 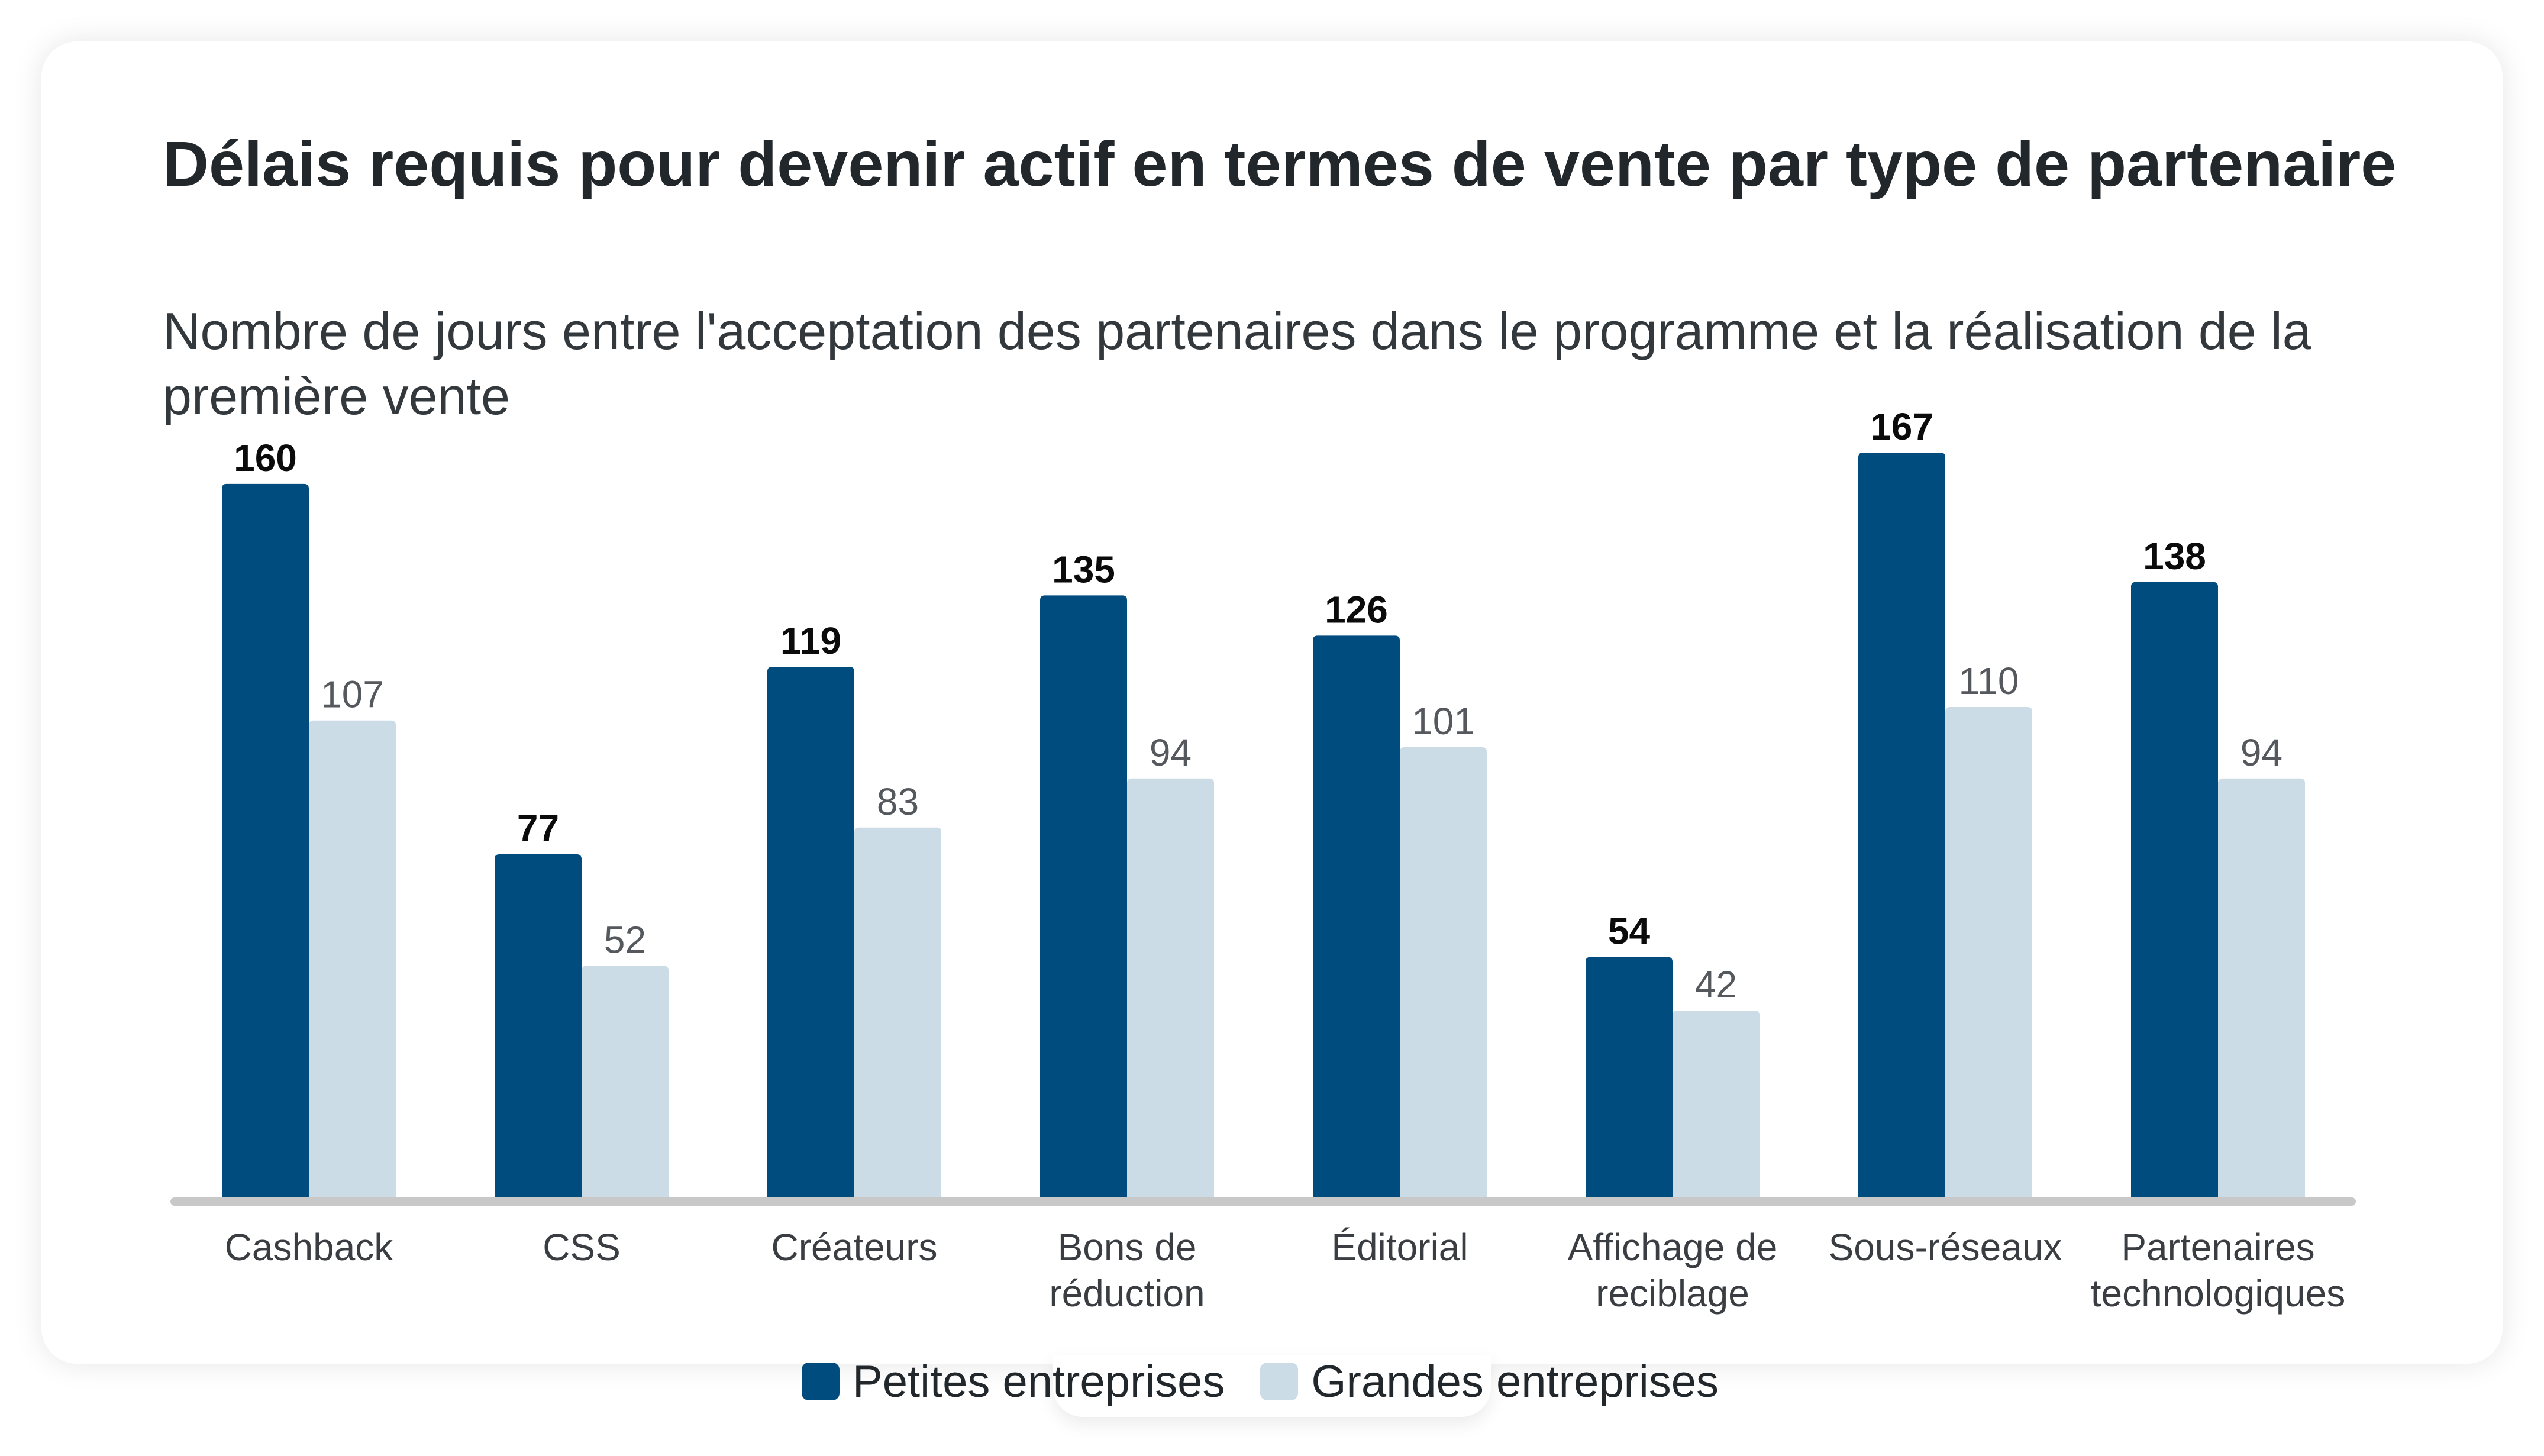 I want to click on data-label-css-petites-entreprises: 77, so click(x=538, y=828).